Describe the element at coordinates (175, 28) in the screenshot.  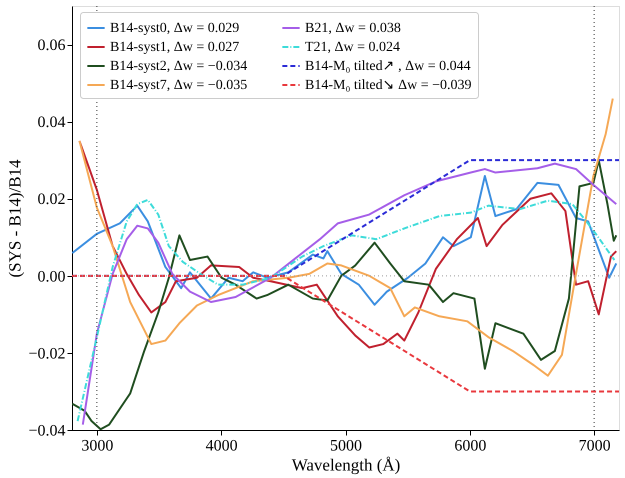
I see `legend-label: B14-syst0, Δw = 0.029` at that location.